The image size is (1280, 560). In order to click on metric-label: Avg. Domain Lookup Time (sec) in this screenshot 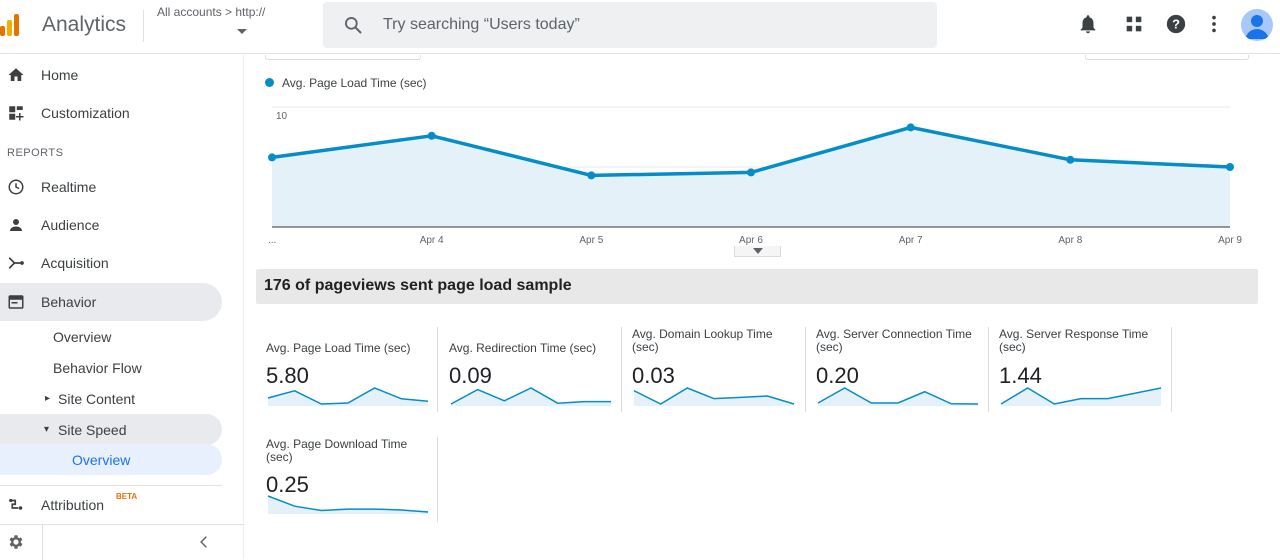, I will do `click(702, 340)`.